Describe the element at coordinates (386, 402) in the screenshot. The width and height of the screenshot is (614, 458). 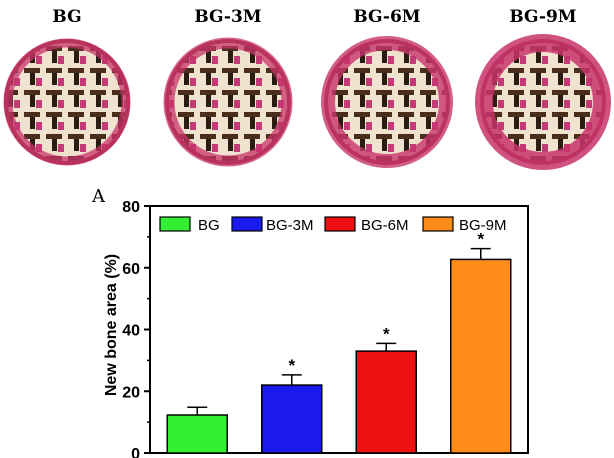
I see `bar-bg-6m` at that location.